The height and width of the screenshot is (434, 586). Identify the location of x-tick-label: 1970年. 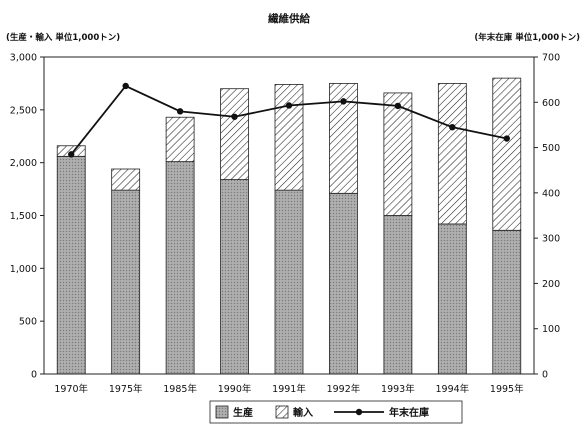
(71, 389).